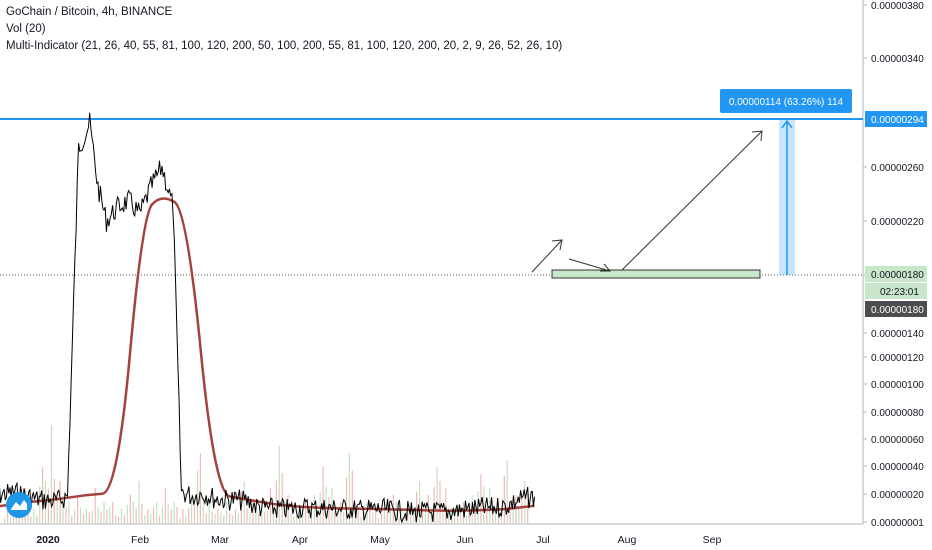 The image size is (932, 550). What do you see at coordinates (787, 124) in the screenshot?
I see `measure-arrowhead` at bounding box center [787, 124].